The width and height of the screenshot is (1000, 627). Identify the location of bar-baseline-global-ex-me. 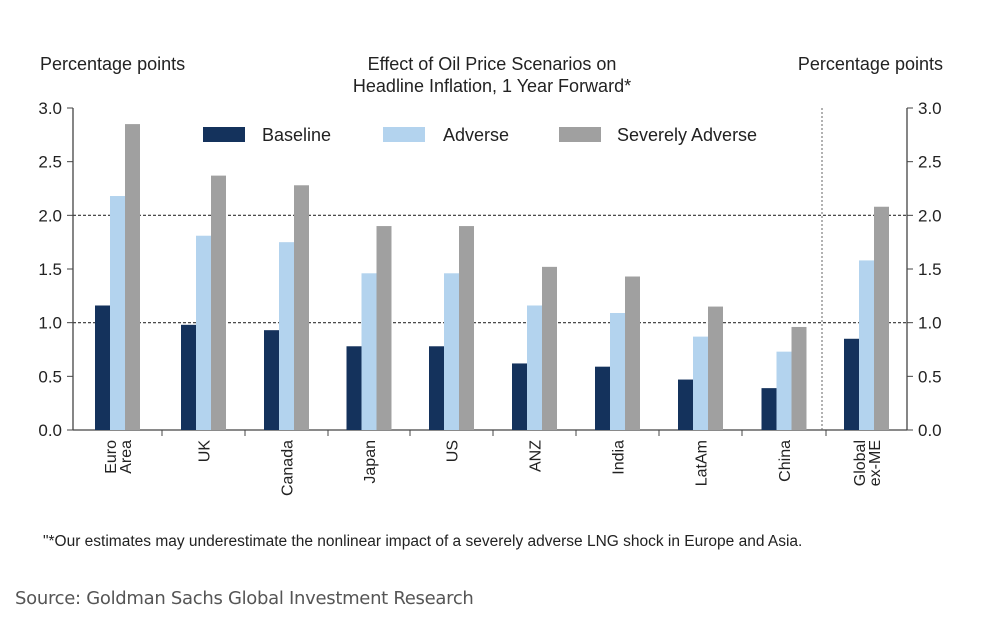
(851, 384).